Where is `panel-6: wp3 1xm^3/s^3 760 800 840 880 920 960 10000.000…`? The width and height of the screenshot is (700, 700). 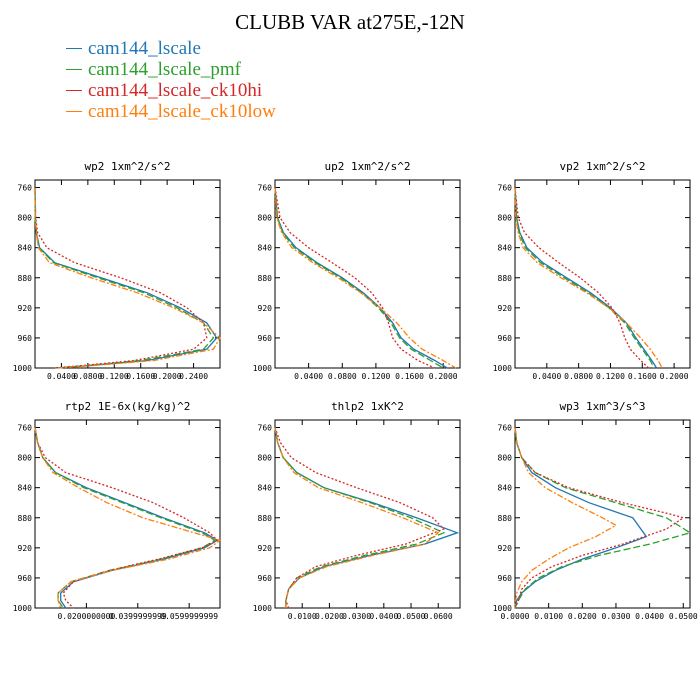
panel-6: wp3 1xm^3/s^3 760 800 840 880 920 960 10000.000… is located at coordinates (595, 510).